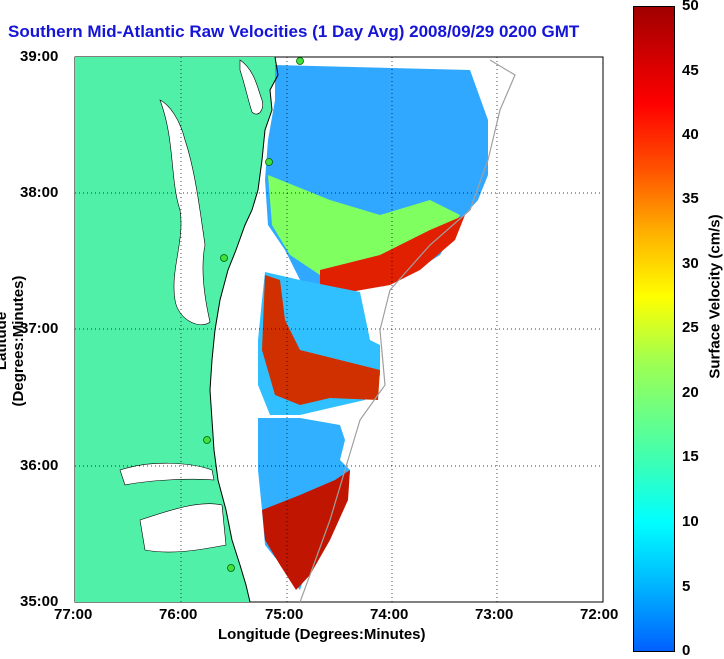  Describe the element at coordinates (690, 521) in the screenshot. I see `colorbar-tick: 10` at that location.